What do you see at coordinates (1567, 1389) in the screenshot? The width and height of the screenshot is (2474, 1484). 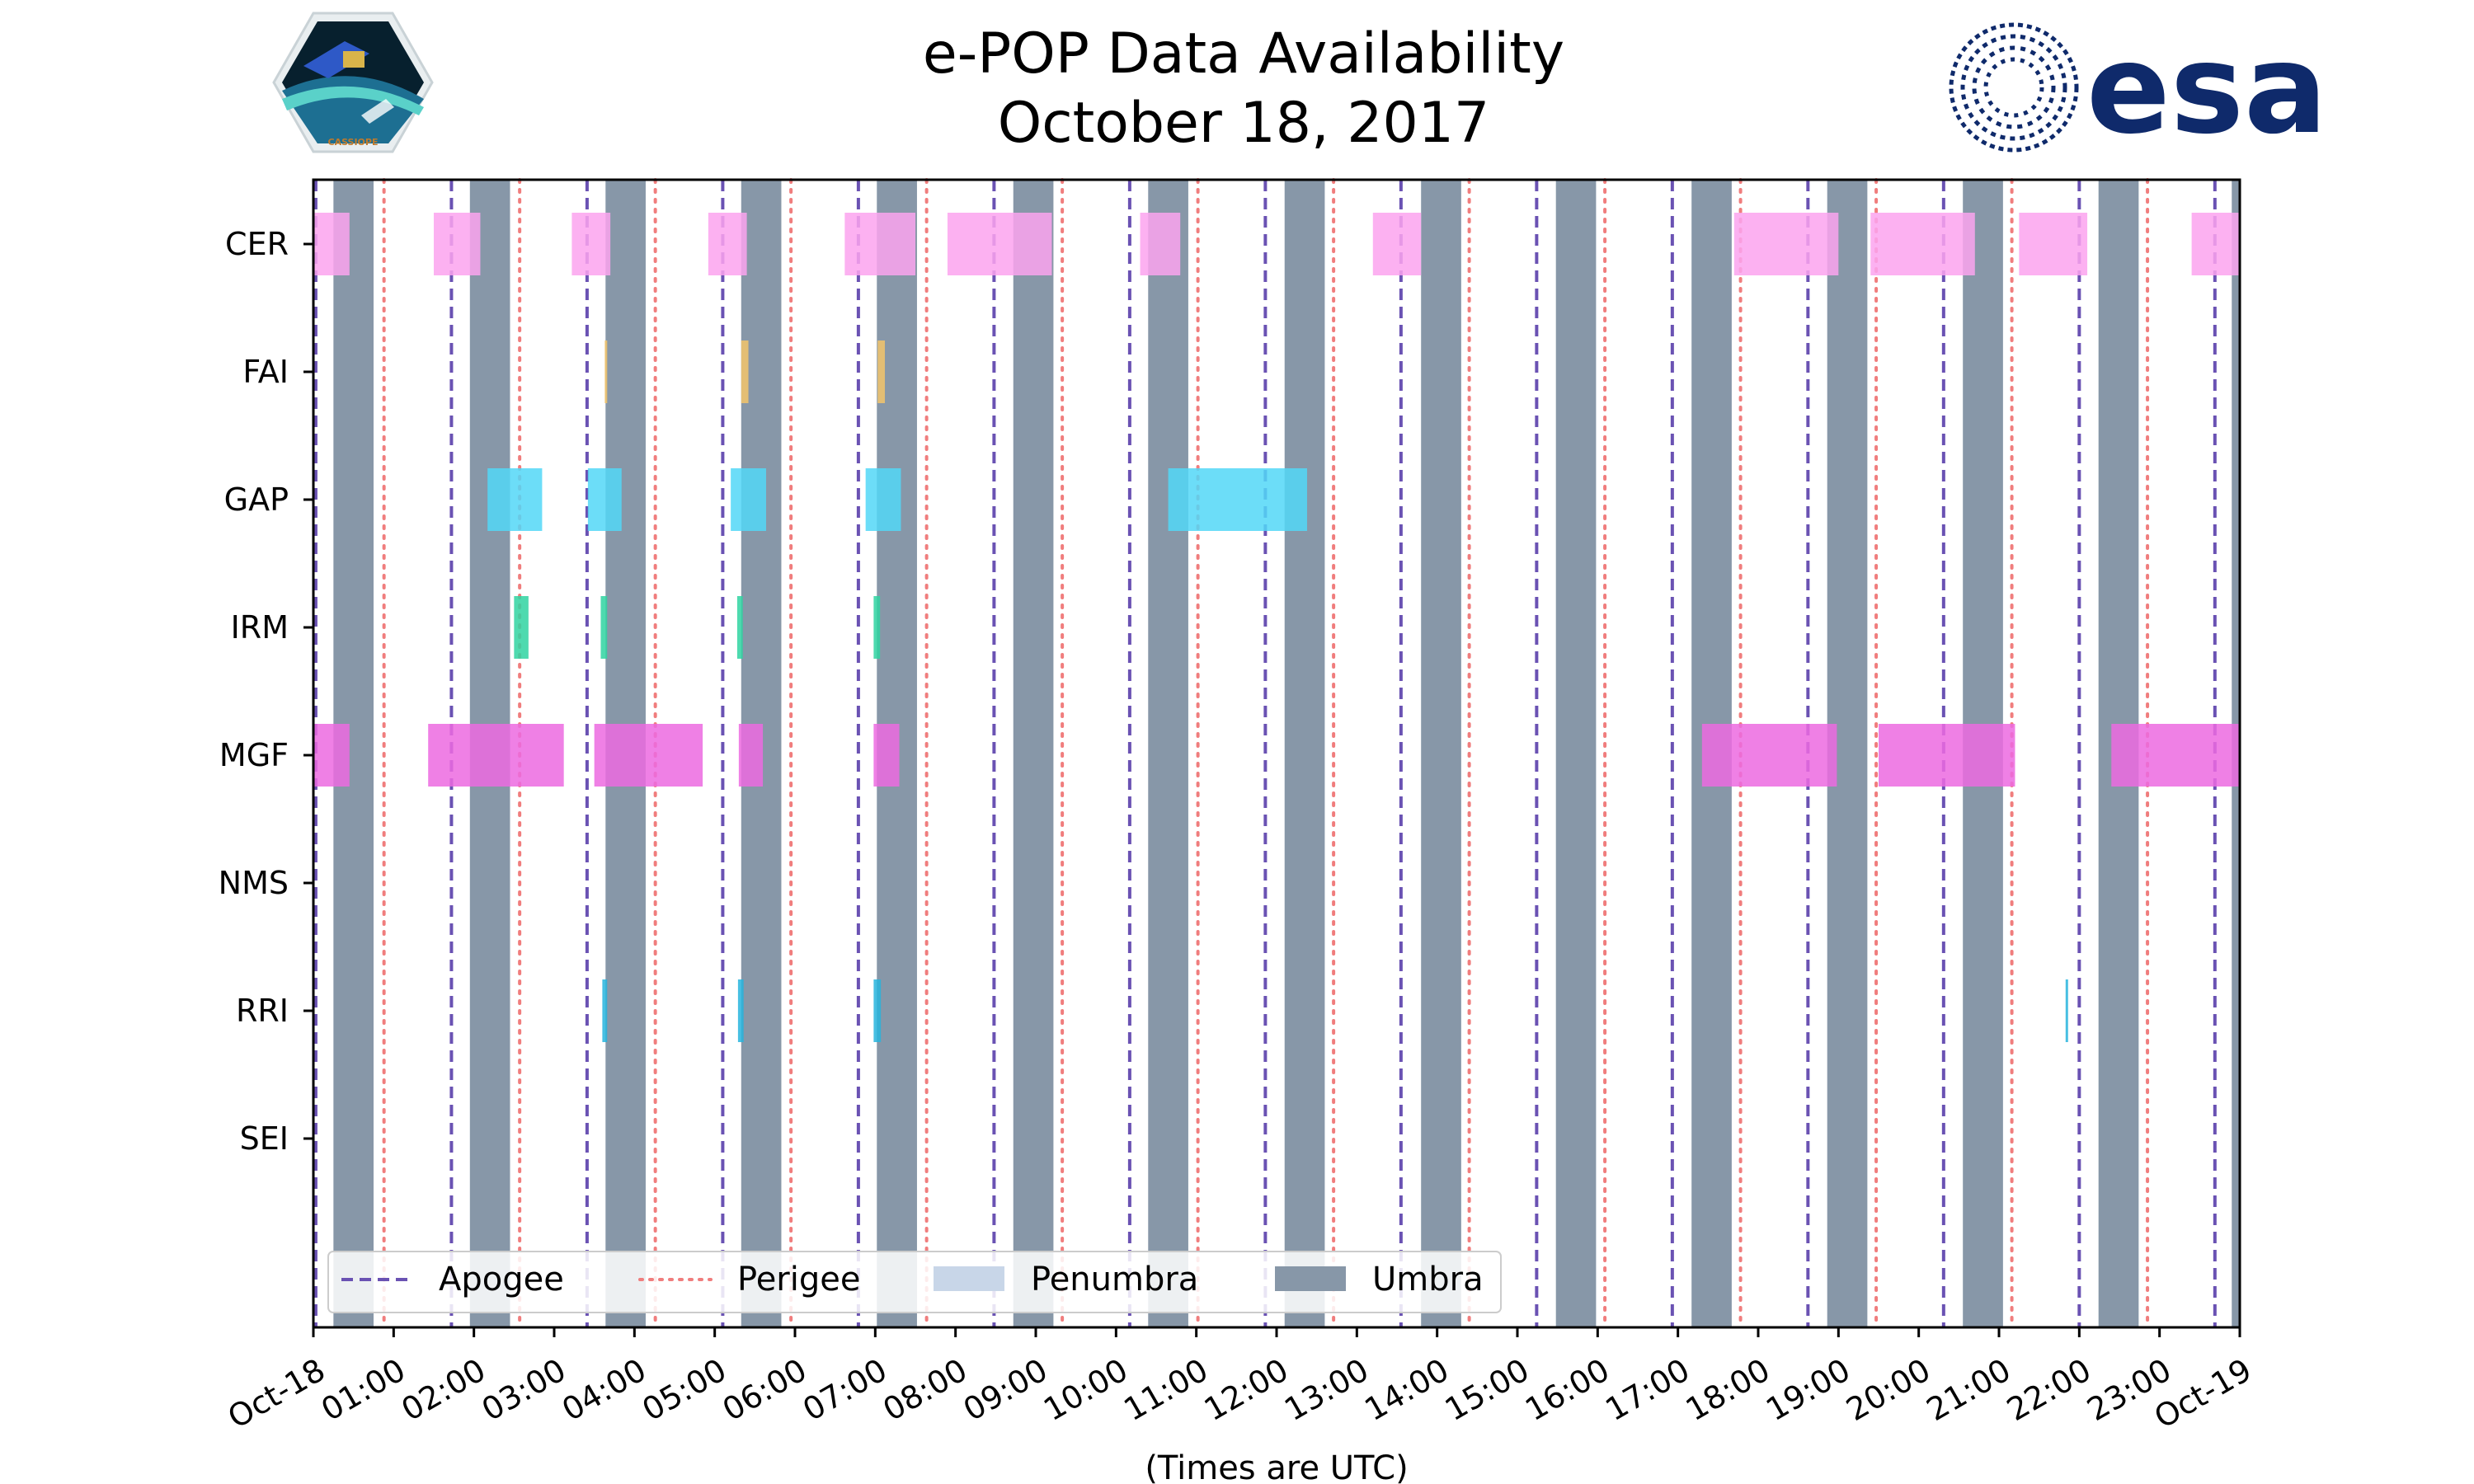 I see `x-tick-label: 16:00` at bounding box center [1567, 1389].